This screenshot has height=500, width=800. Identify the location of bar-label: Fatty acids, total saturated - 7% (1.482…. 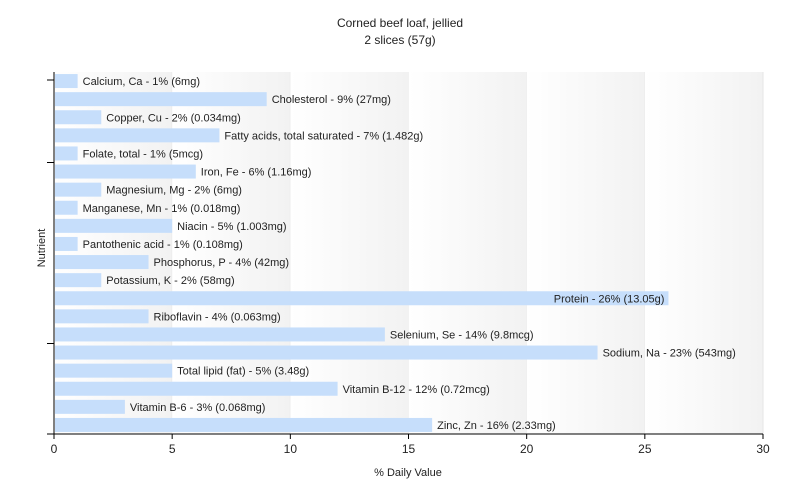
(323, 136).